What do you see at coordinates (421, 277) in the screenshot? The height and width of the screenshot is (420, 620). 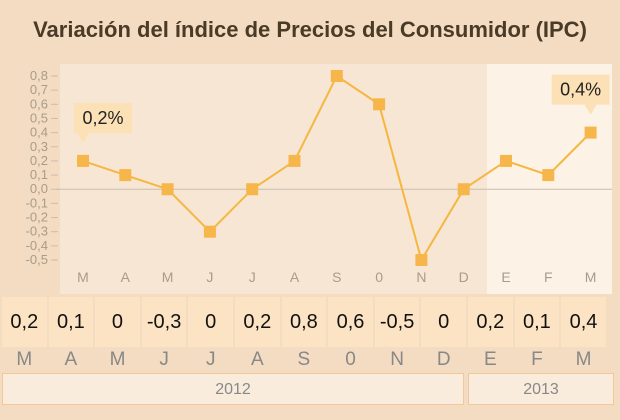 I see `x-tick-label: N` at bounding box center [421, 277].